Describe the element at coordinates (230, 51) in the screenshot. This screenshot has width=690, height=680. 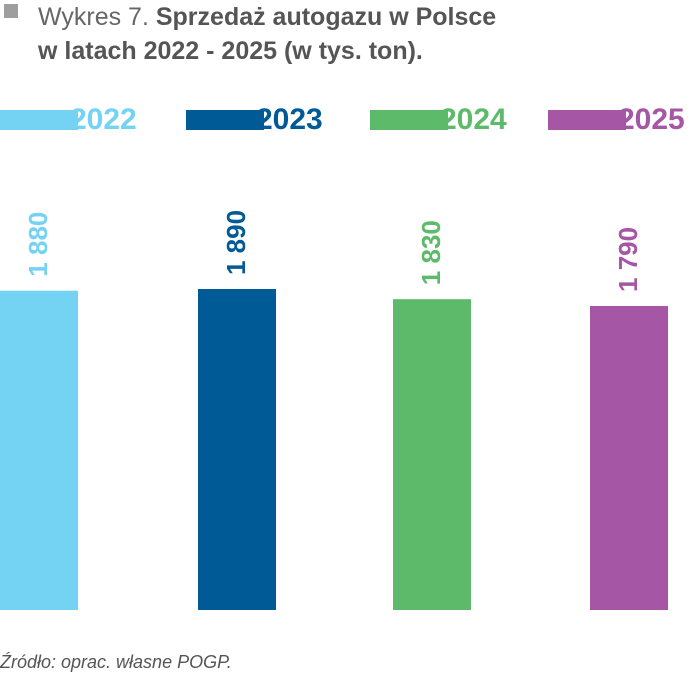
I see `title-line-2: w latach 2022 - 2025 (w tys. ton).` at that location.